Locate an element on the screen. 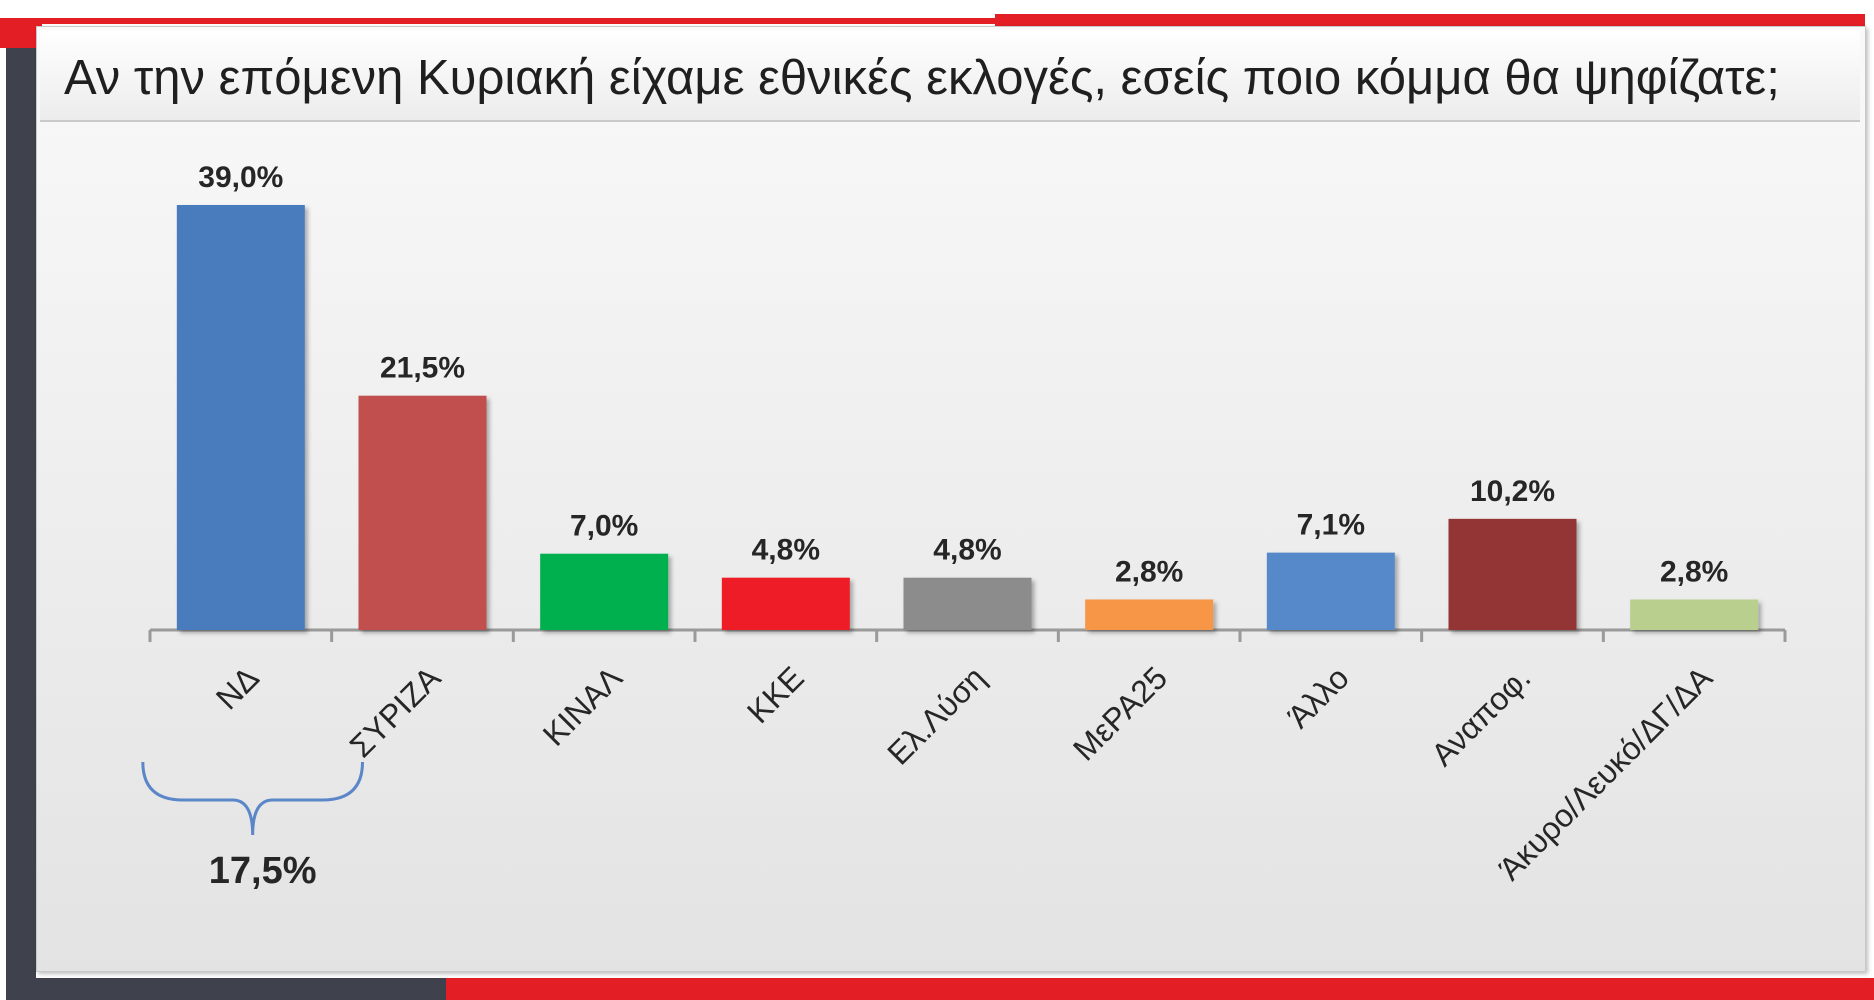 The height and width of the screenshot is (1000, 1874). category-label: ΜεΡΑ25 is located at coordinates (1120, 713).